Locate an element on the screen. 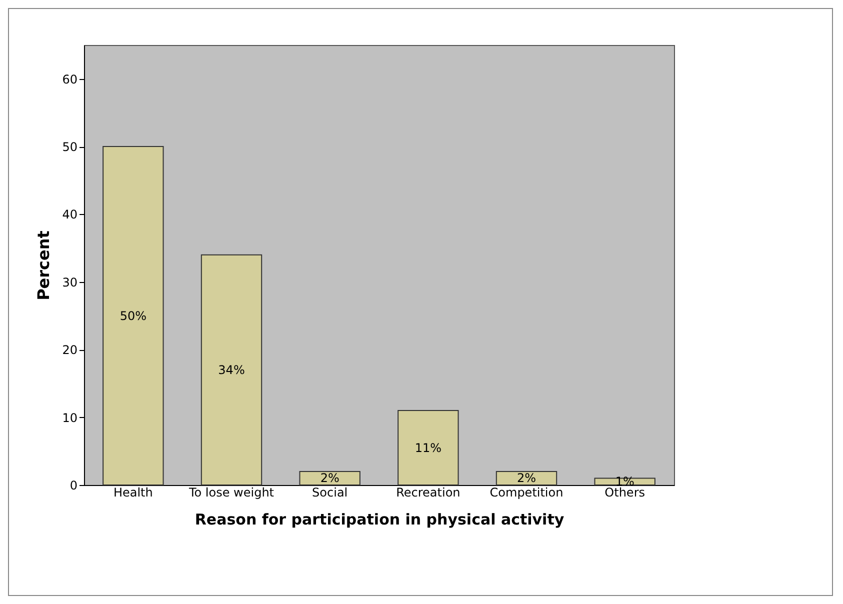 This screenshot has width=843, height=604. y-tick-label: 30 is located at coordinates (70, 282).